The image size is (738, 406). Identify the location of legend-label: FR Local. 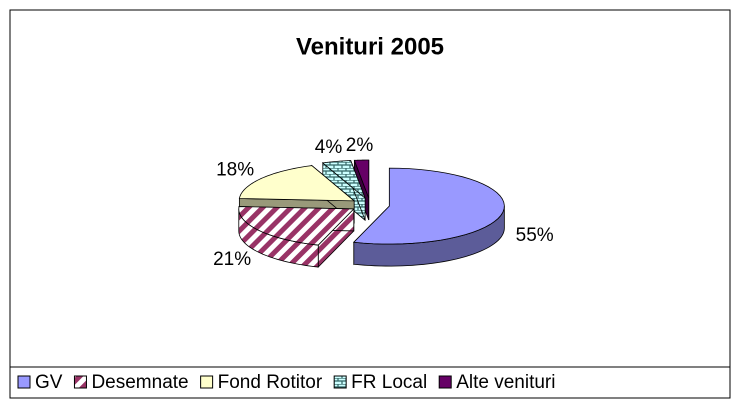
(389, 382).